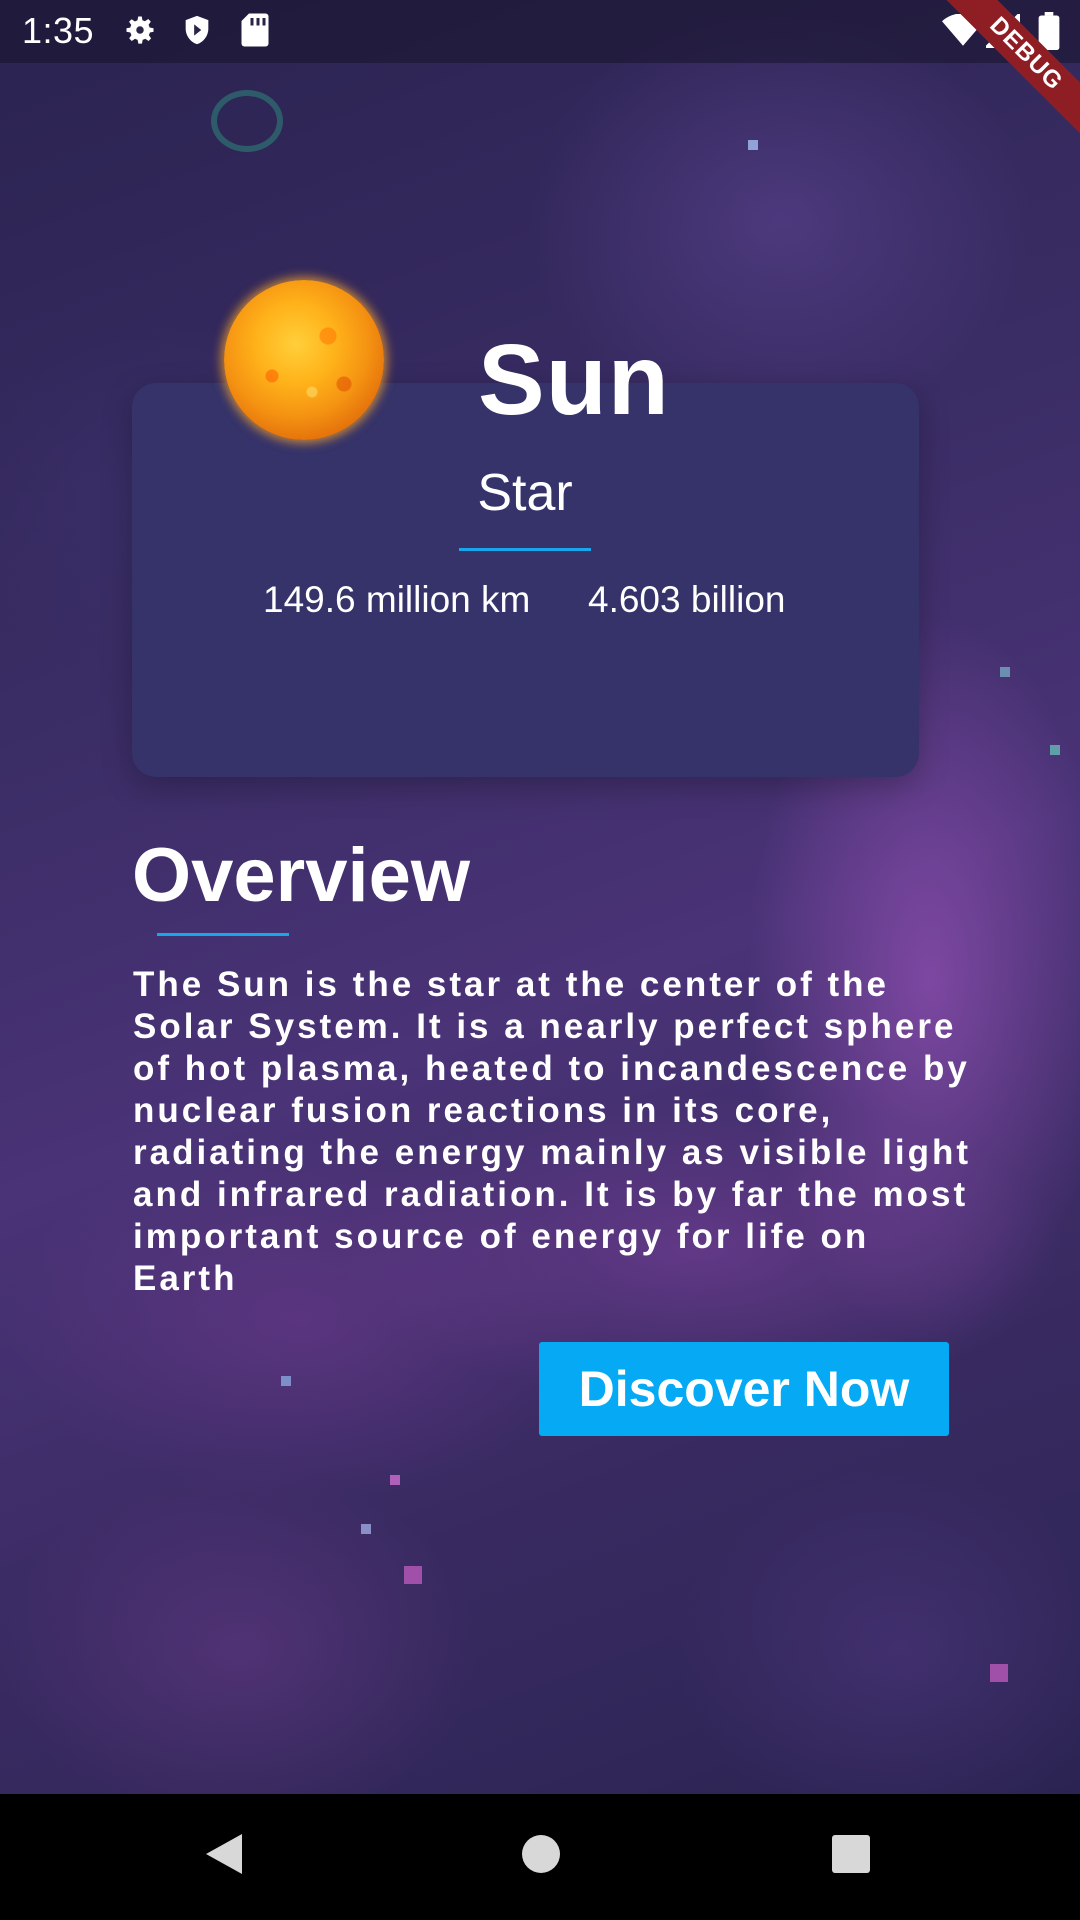 The width and height of the screenshot is (1080, 1920). What do you see at coordinates (301, 875) in the screenshot?
I see `overview-title: Overview` at bounding box center [301, 875].